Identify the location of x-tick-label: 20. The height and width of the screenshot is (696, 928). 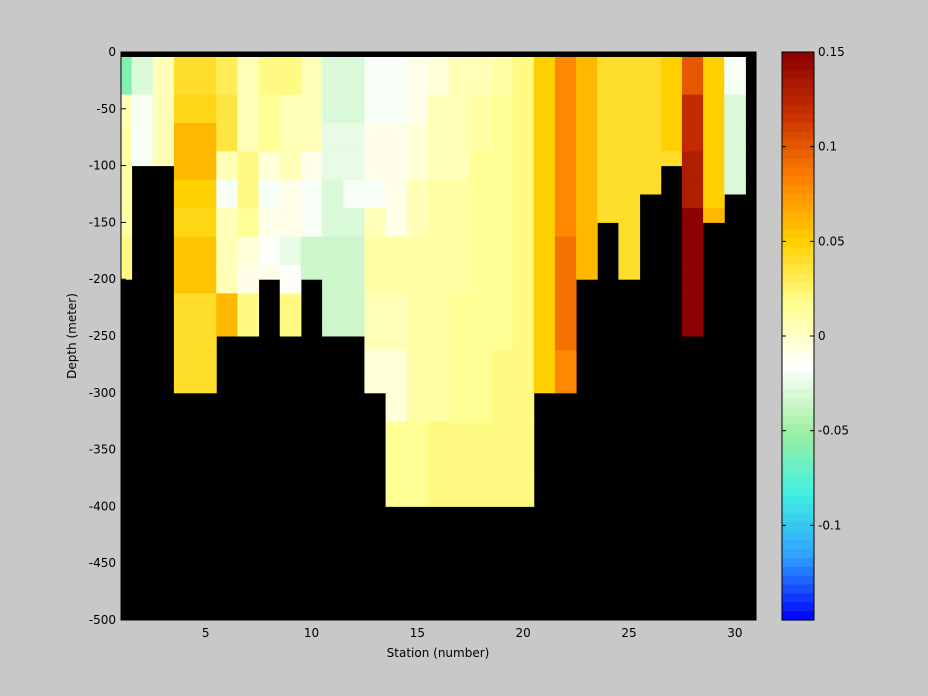
(523, 633).